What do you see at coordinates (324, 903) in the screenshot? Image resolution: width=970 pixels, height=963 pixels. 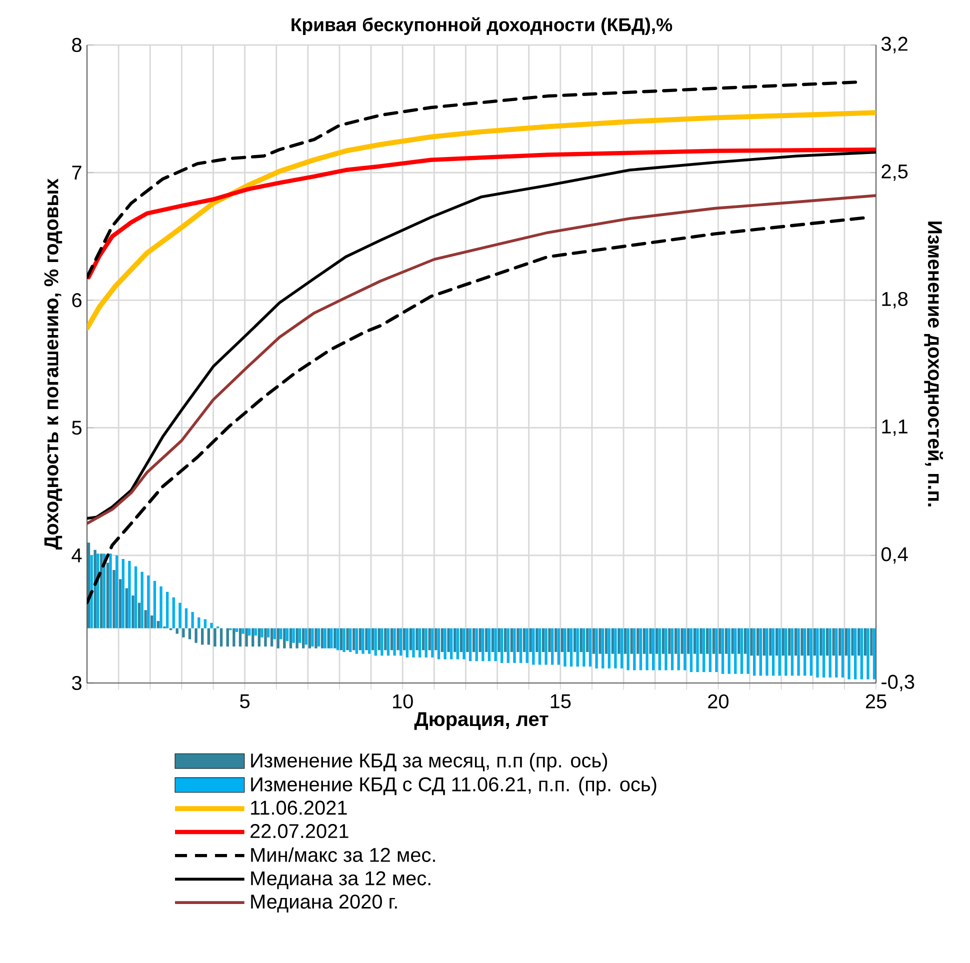 I see `legend-label: Медиана 2020 г.` at bounding box center [324, 903].